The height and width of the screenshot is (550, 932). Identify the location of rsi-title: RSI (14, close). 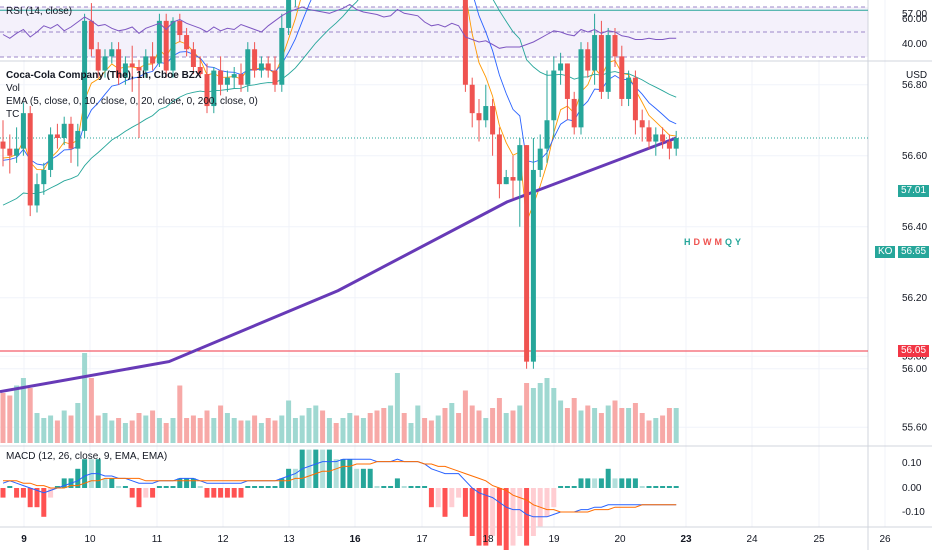
(39, 11).